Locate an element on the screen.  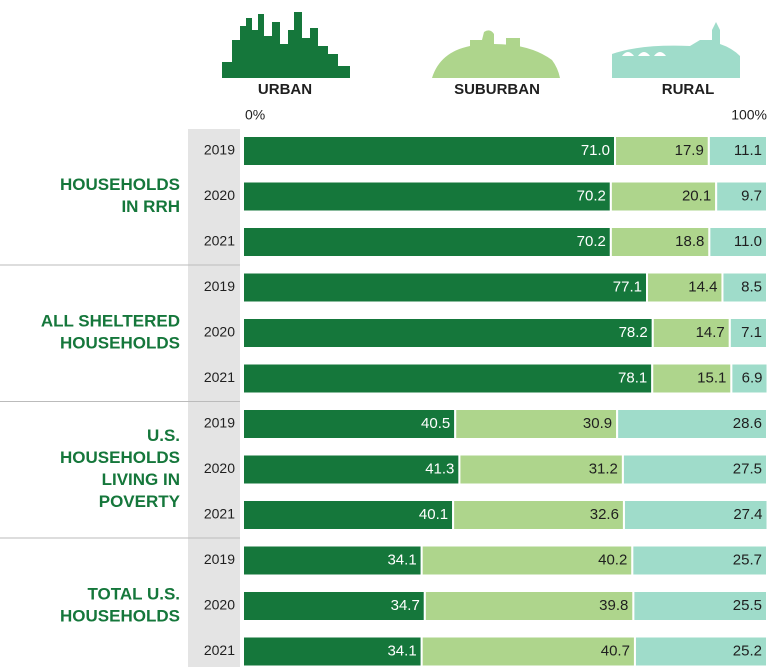
value-label: 39.8 is located at coordinates (613, 605).